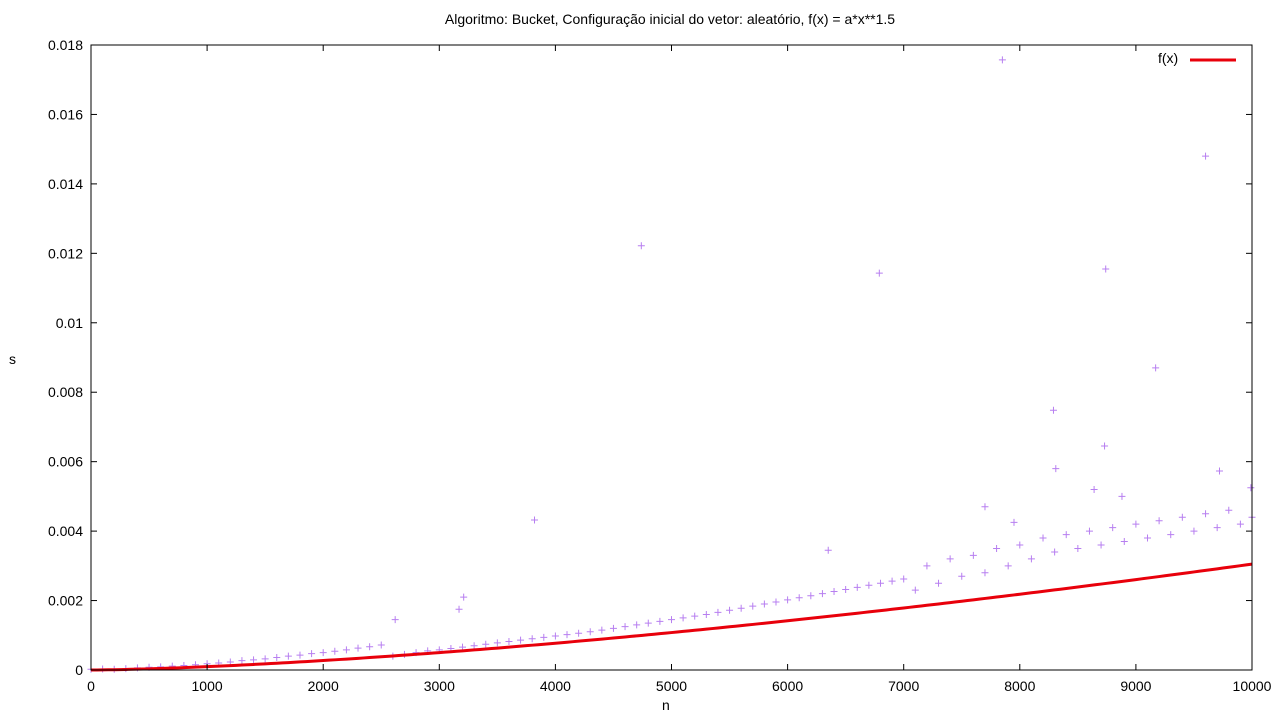 This screenshot has width=1280, height=720. I want to click on x-tick-label: 0, so click(91, 686).